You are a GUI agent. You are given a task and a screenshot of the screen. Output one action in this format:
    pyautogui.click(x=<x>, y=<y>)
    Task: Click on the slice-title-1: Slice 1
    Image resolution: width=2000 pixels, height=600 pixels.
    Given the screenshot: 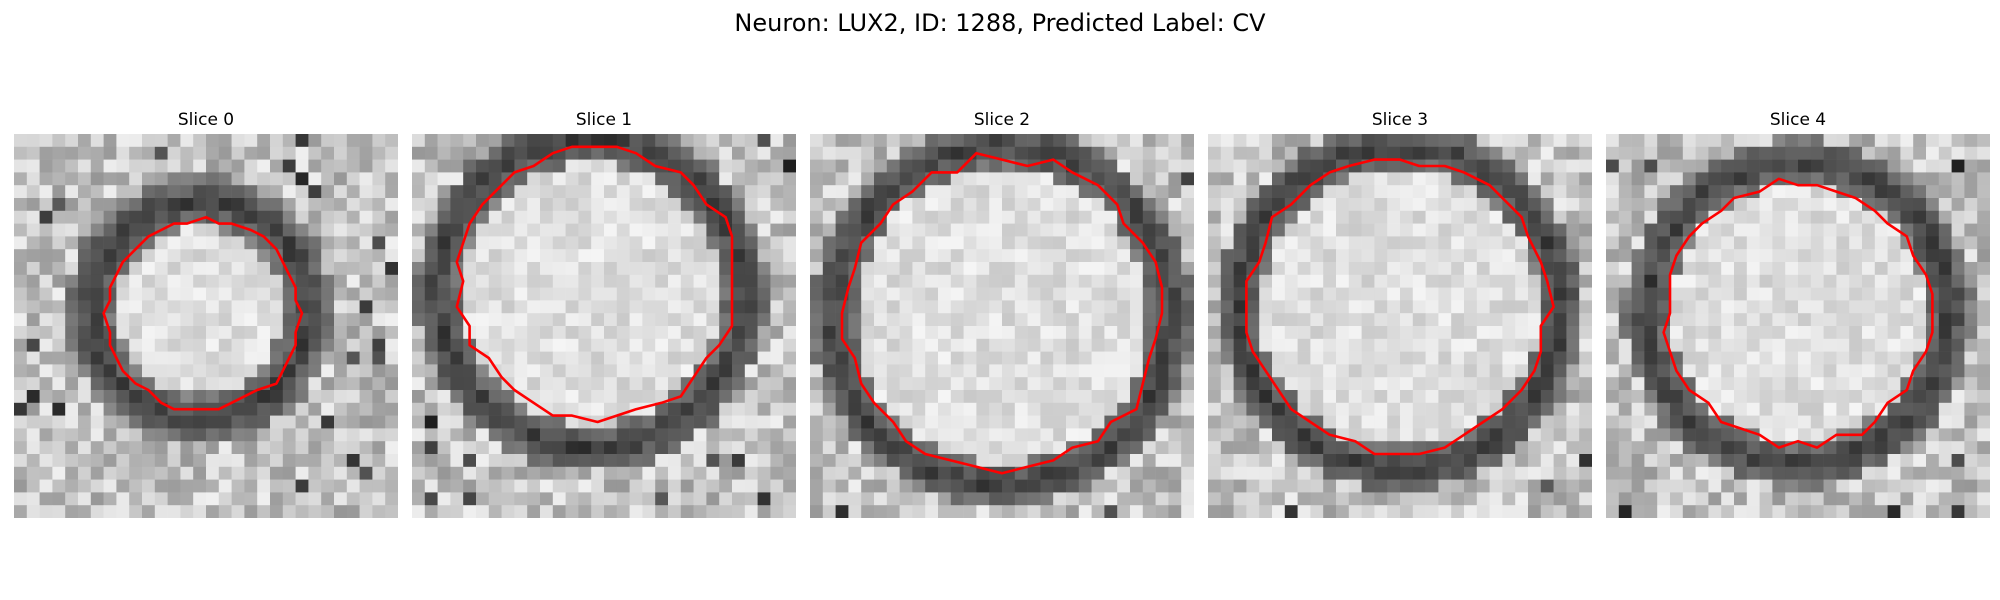 What is the action you would take?
    pyautogui.click(x=604, y=120)
    